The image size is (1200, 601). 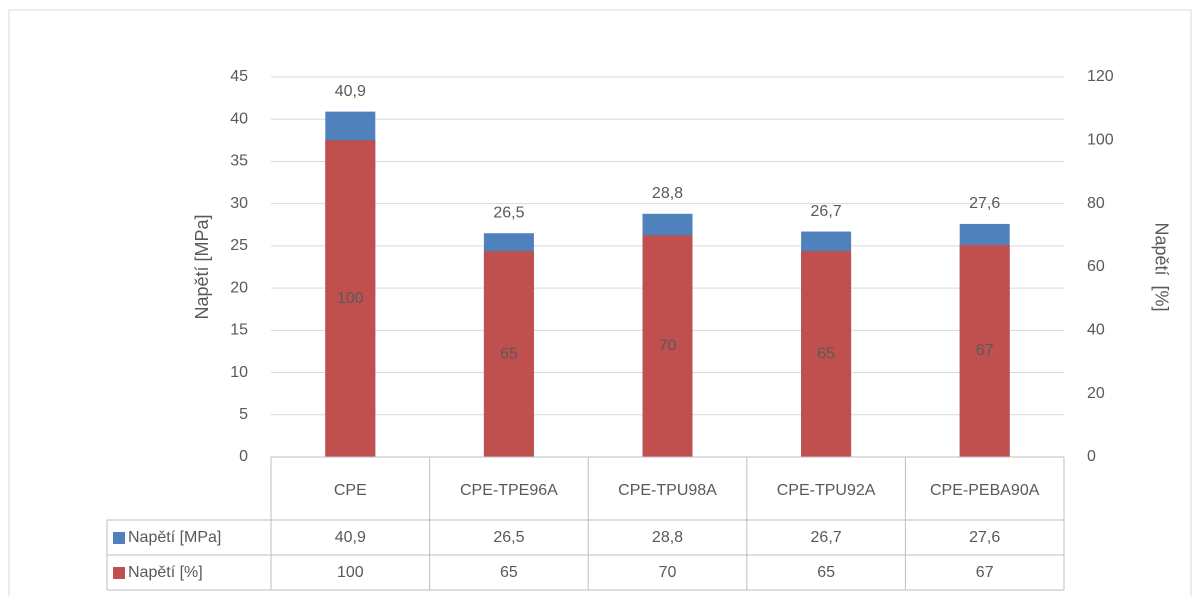 What do you see at coordinates (668, 572) in the screenshot?
I see `table-cell: 70` at bounding box center [668, 572].